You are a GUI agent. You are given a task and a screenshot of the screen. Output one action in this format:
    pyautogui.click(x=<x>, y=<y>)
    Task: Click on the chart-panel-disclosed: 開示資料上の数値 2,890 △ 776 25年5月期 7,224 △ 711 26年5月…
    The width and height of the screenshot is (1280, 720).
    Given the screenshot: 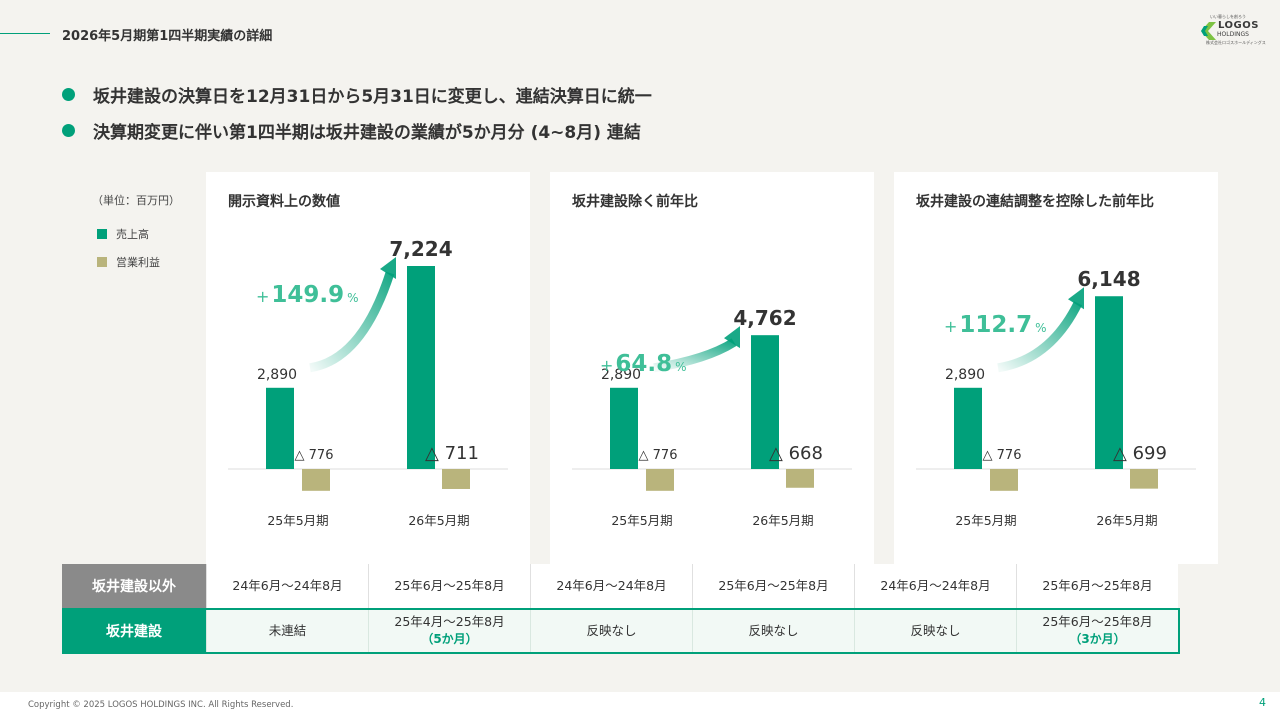 What is the action you would take?
    pyautogui.click(x=368, y=368)
    